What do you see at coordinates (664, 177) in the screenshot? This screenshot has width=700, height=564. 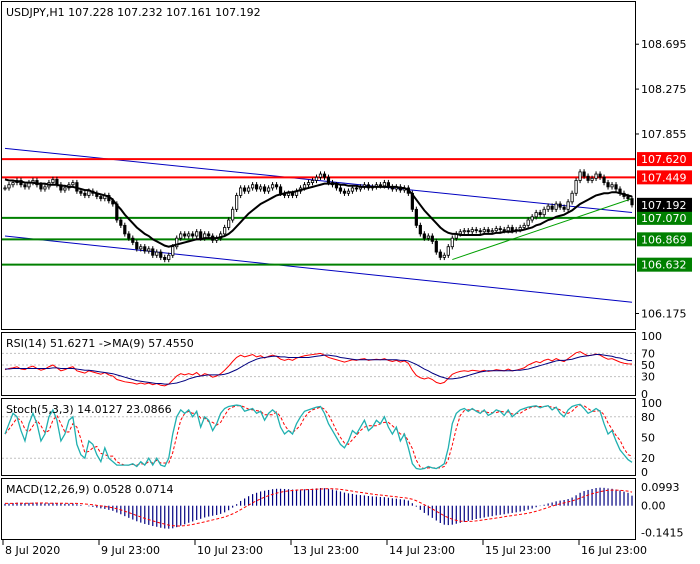 I see `resistance-tag: 107.449` at bounding box center [664, 177].